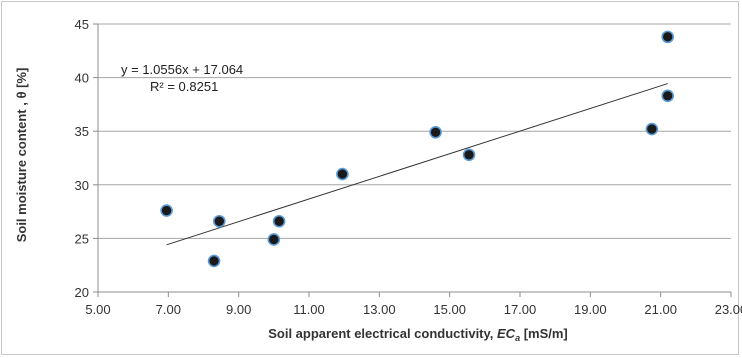 This screenshot has width=742, height=358. Describe the element at coordinates (82, 24) in the screenshot. I see `y-tick-label: 45` at that location.